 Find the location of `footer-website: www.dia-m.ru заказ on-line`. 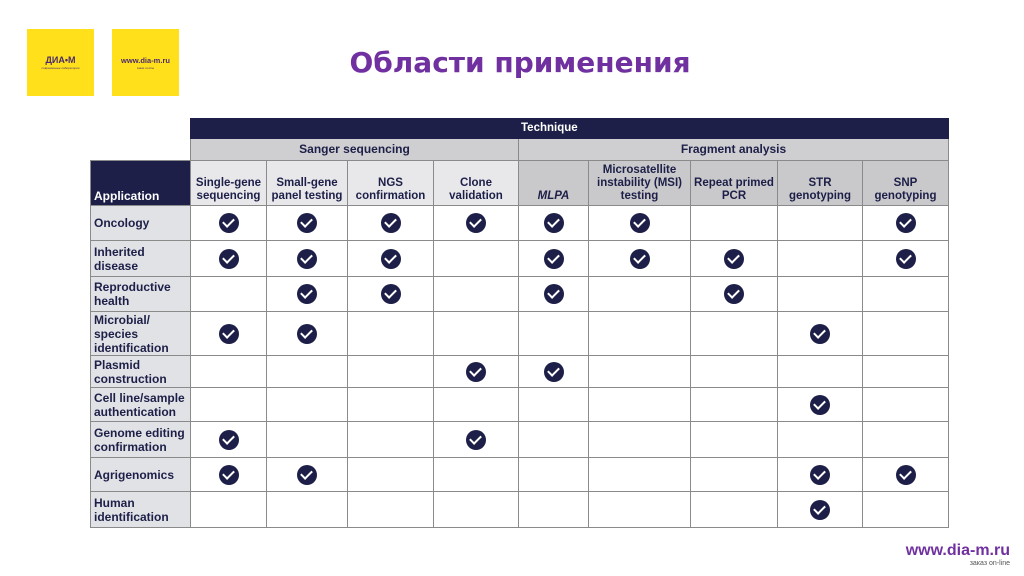

footer-website: www.dia-m.ru заказ on-line is located at coordinates (958, 554).